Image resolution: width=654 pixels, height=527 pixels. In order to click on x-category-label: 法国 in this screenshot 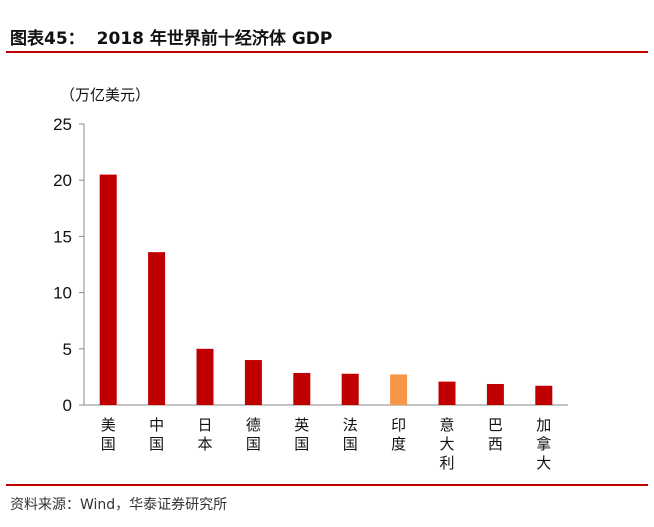, I will do `click(350, 434)`.